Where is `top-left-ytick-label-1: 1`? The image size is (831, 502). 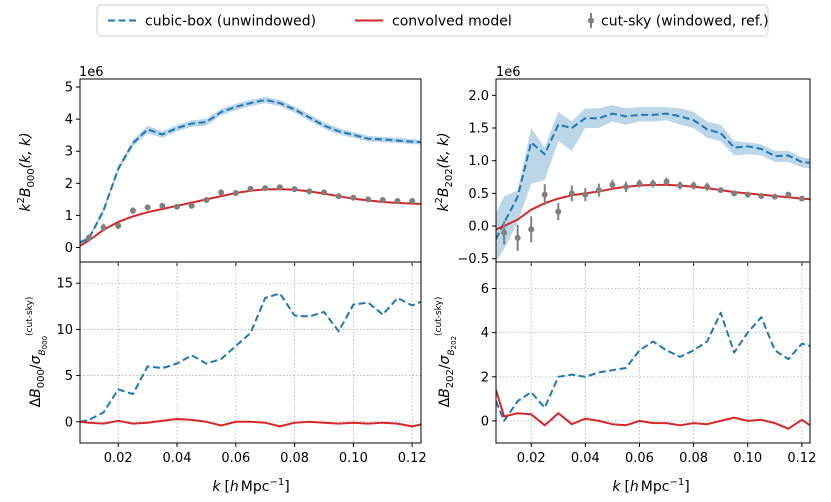
top-left-ytick-label-1: 1 is located at coordinates (69, 216).